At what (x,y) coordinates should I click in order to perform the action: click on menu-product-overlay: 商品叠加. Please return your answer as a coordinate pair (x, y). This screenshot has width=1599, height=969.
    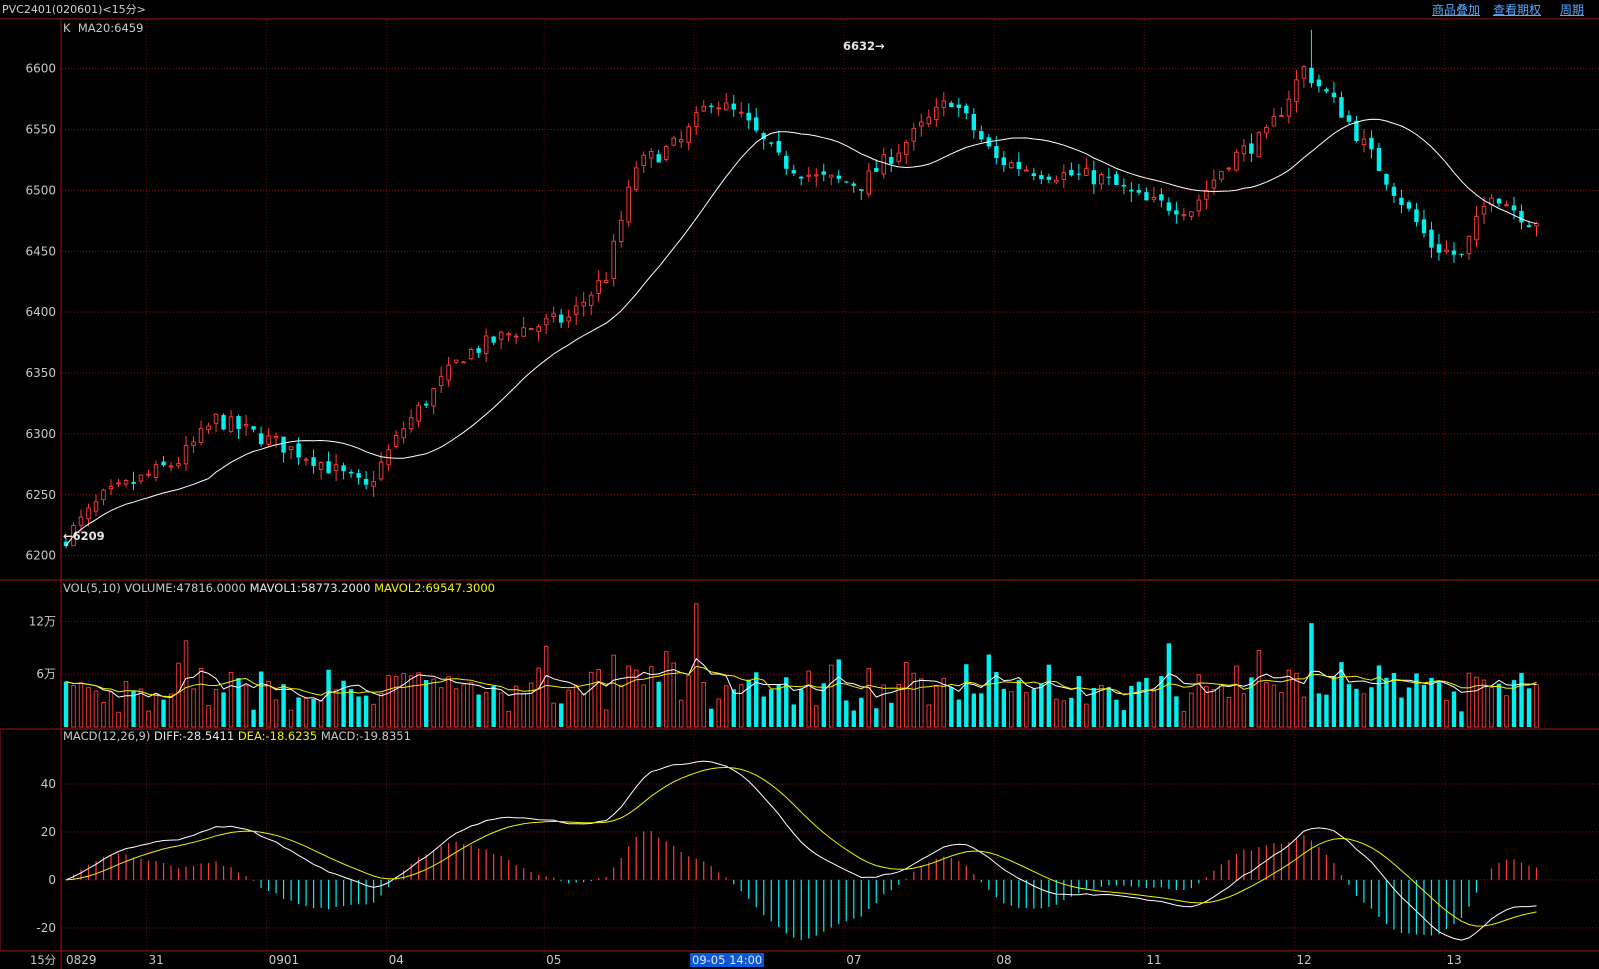
    Looking at the image, I should click on (1456, 10).